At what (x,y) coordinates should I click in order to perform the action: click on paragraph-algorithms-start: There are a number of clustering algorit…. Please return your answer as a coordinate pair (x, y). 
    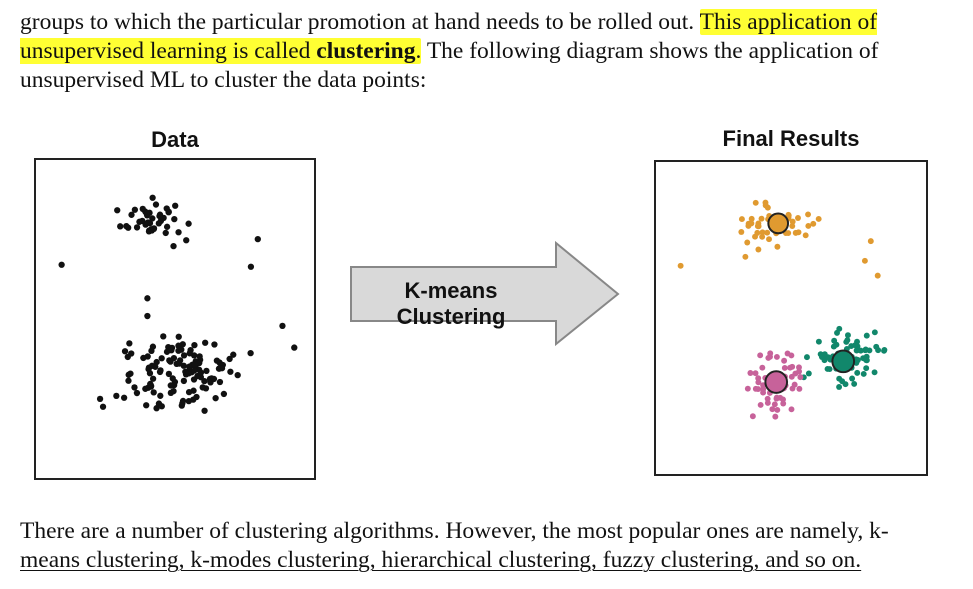
    Looking at the image, I should click on (454, 531).